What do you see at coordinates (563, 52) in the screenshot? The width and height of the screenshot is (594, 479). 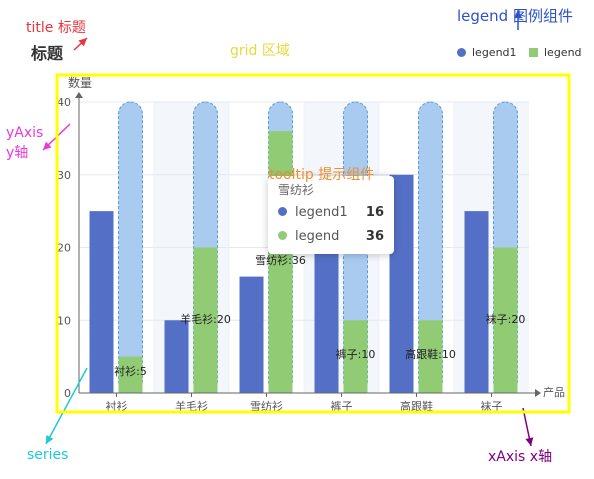 I see `legend-label: legend` at bounding box center [563, 52].